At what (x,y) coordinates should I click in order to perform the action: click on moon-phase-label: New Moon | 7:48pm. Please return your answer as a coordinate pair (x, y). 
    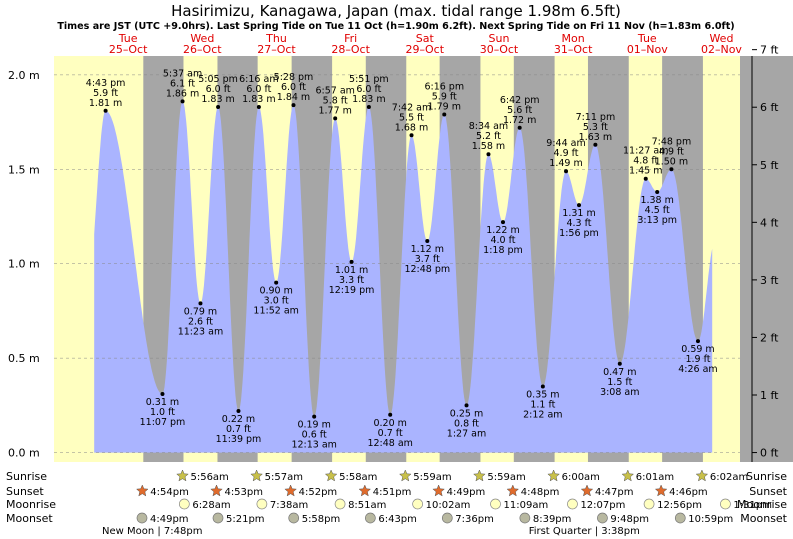
    Looking at the image, I should click on (152, 531).